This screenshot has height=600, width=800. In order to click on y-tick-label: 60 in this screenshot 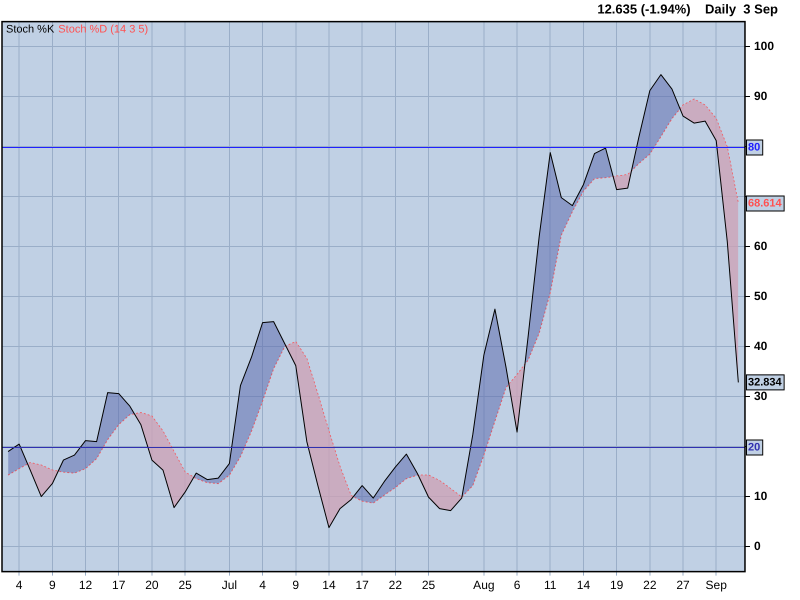, I will do `click(761, 245)`.